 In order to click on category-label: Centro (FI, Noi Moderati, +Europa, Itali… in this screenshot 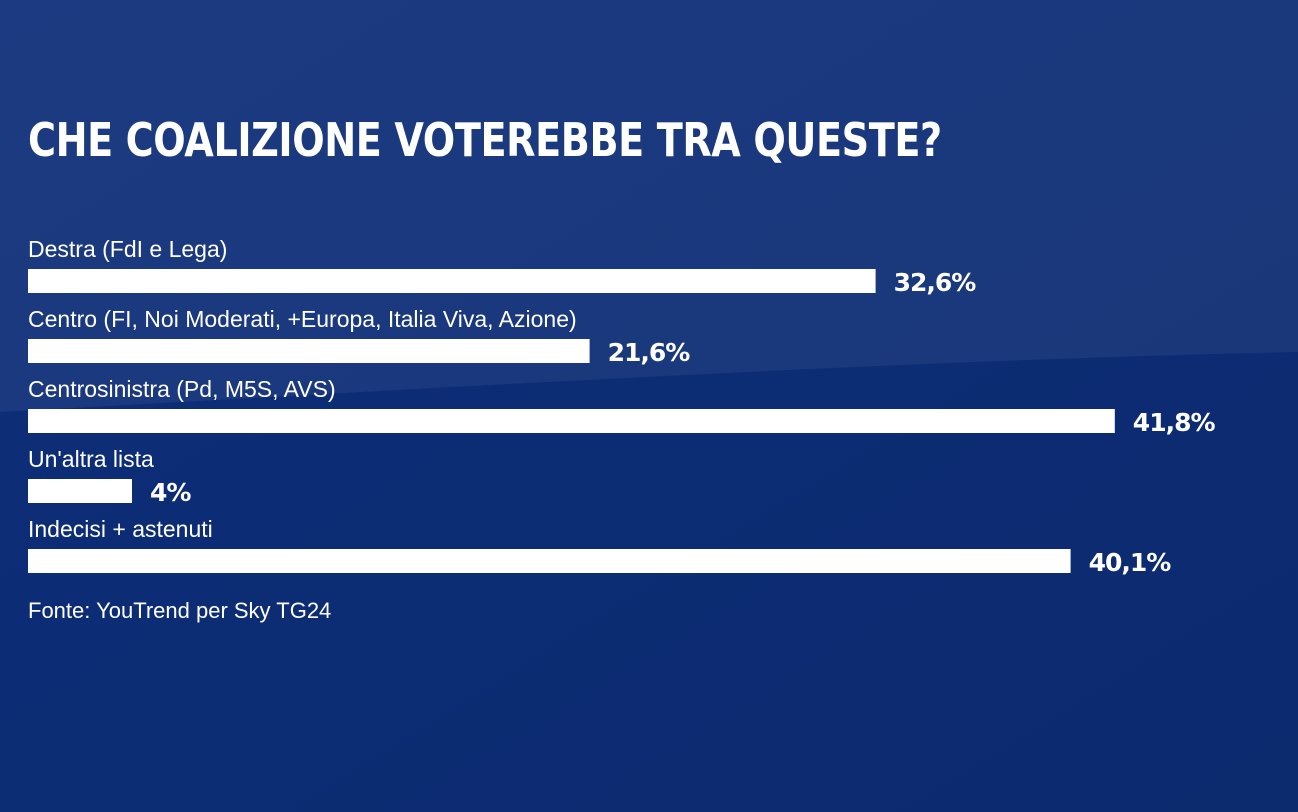, I will do `click(302, 319)`.